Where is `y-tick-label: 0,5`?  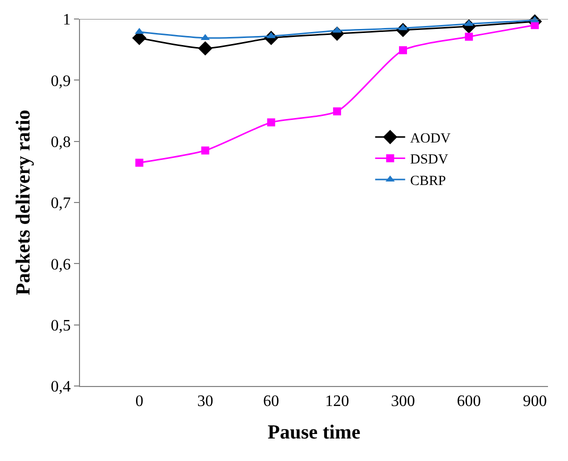
y-tick-label: 0,5 is located at coordinates (60, 325).